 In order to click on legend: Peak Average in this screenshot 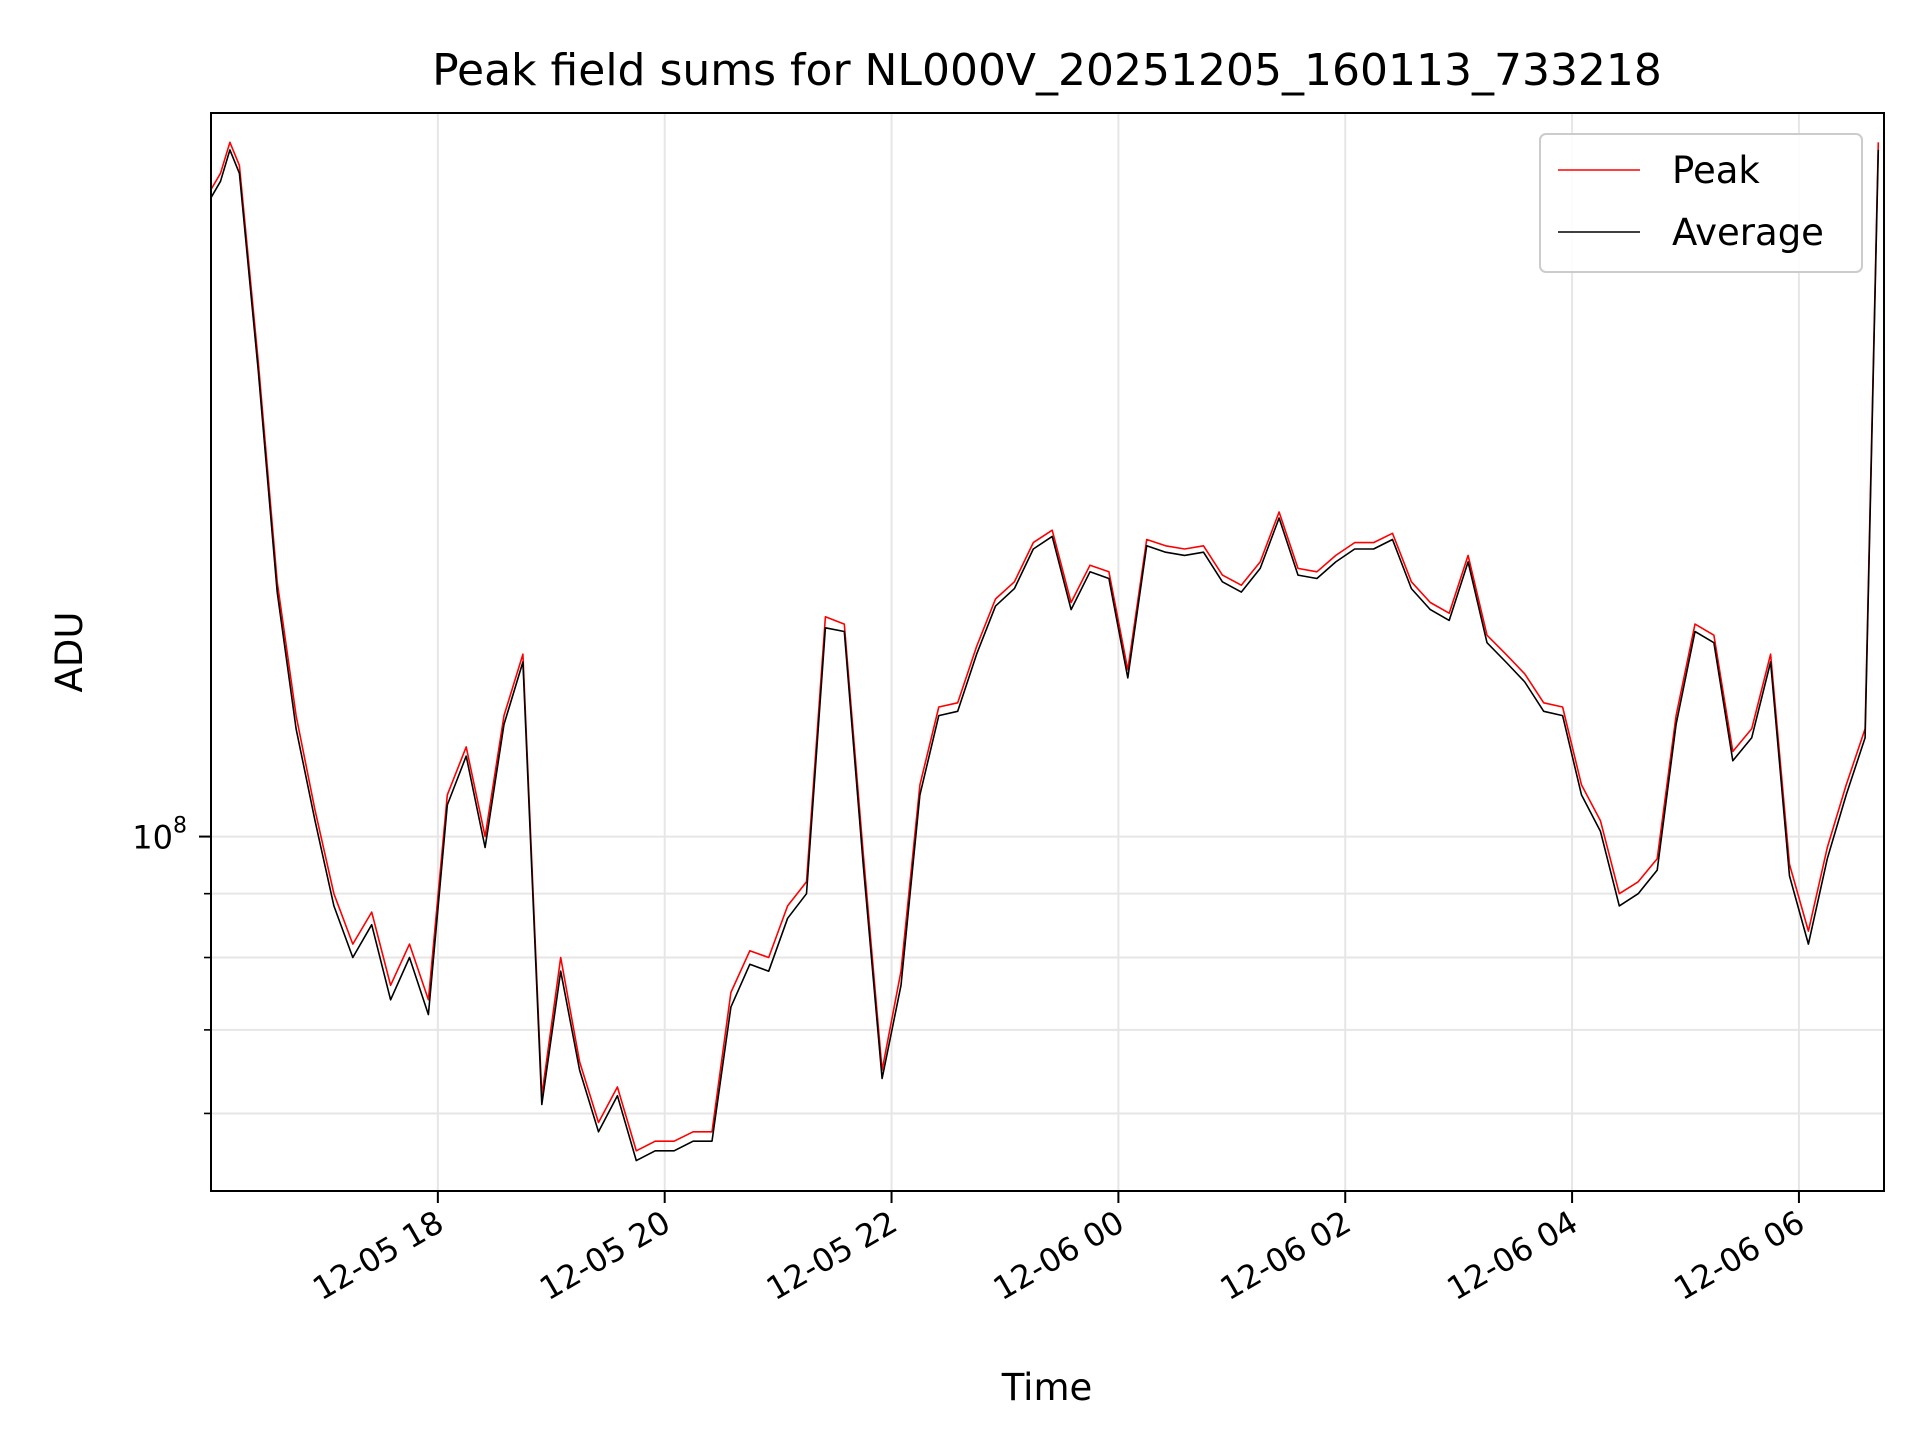, I will do `click(1701, 203)`.